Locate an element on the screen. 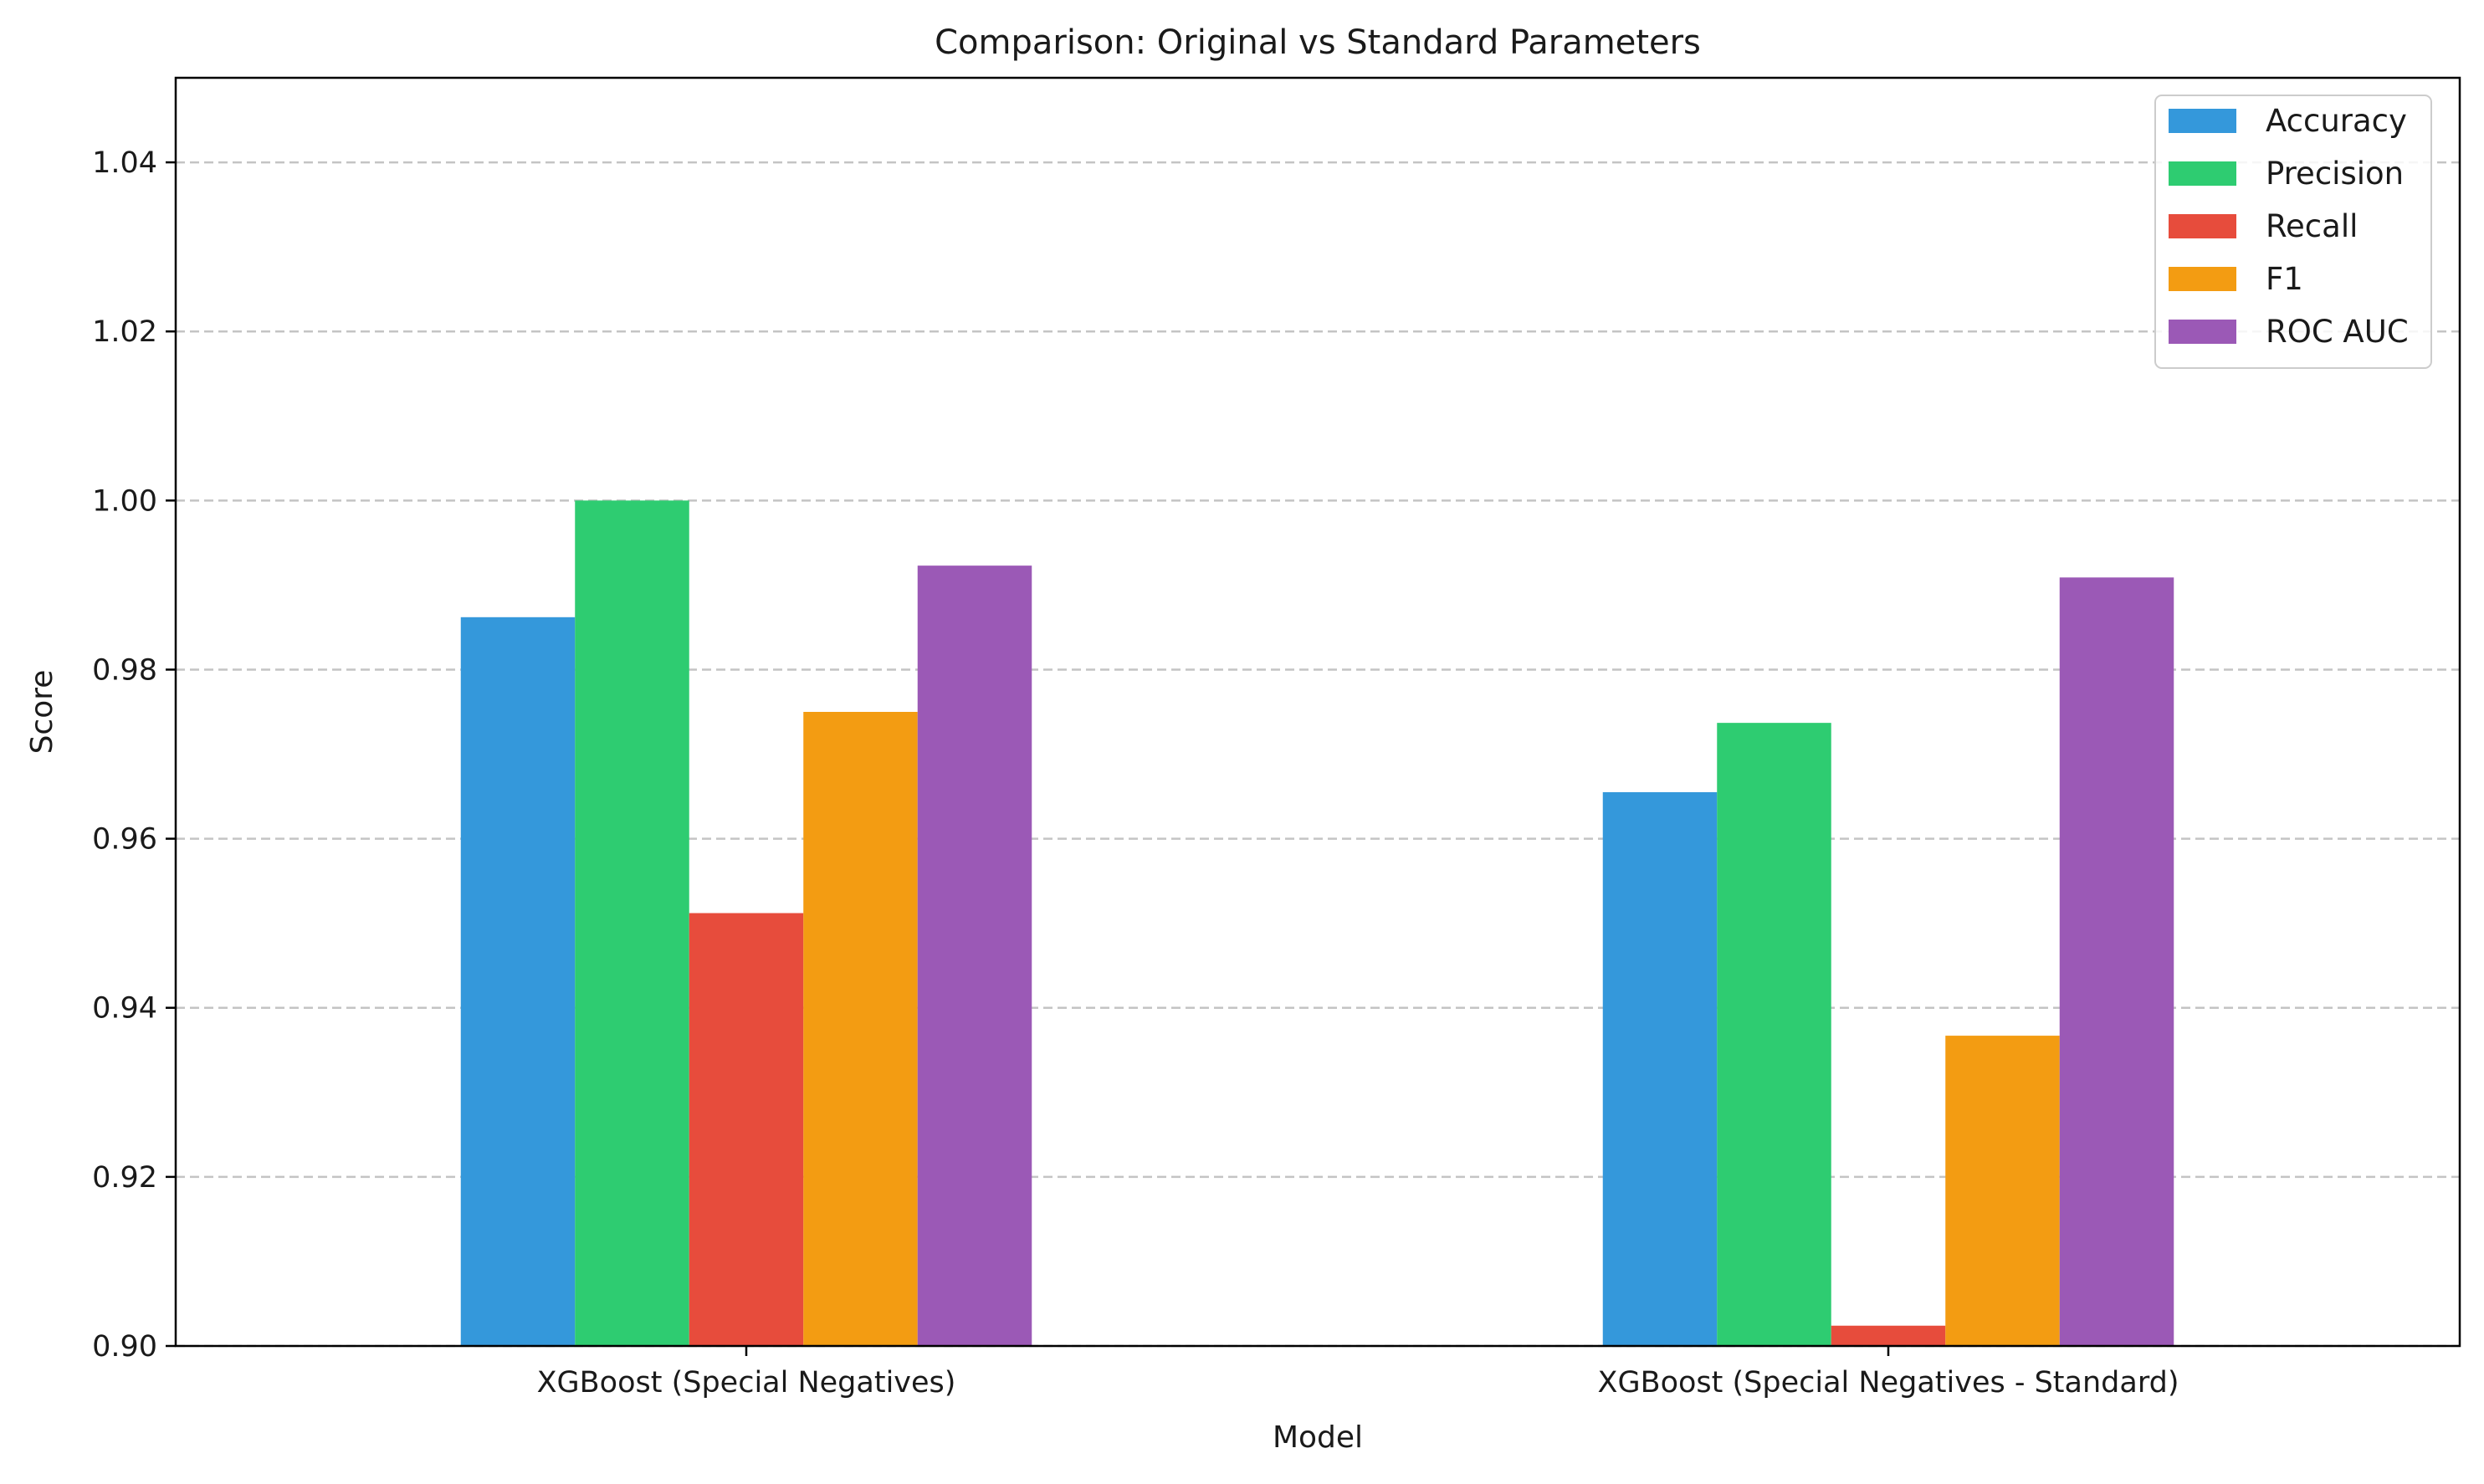 This screenshot has width=2484, height=1484. legend: Accuracy Precision Recall F1 ROC AUC is located at coordinates (2293, 232).